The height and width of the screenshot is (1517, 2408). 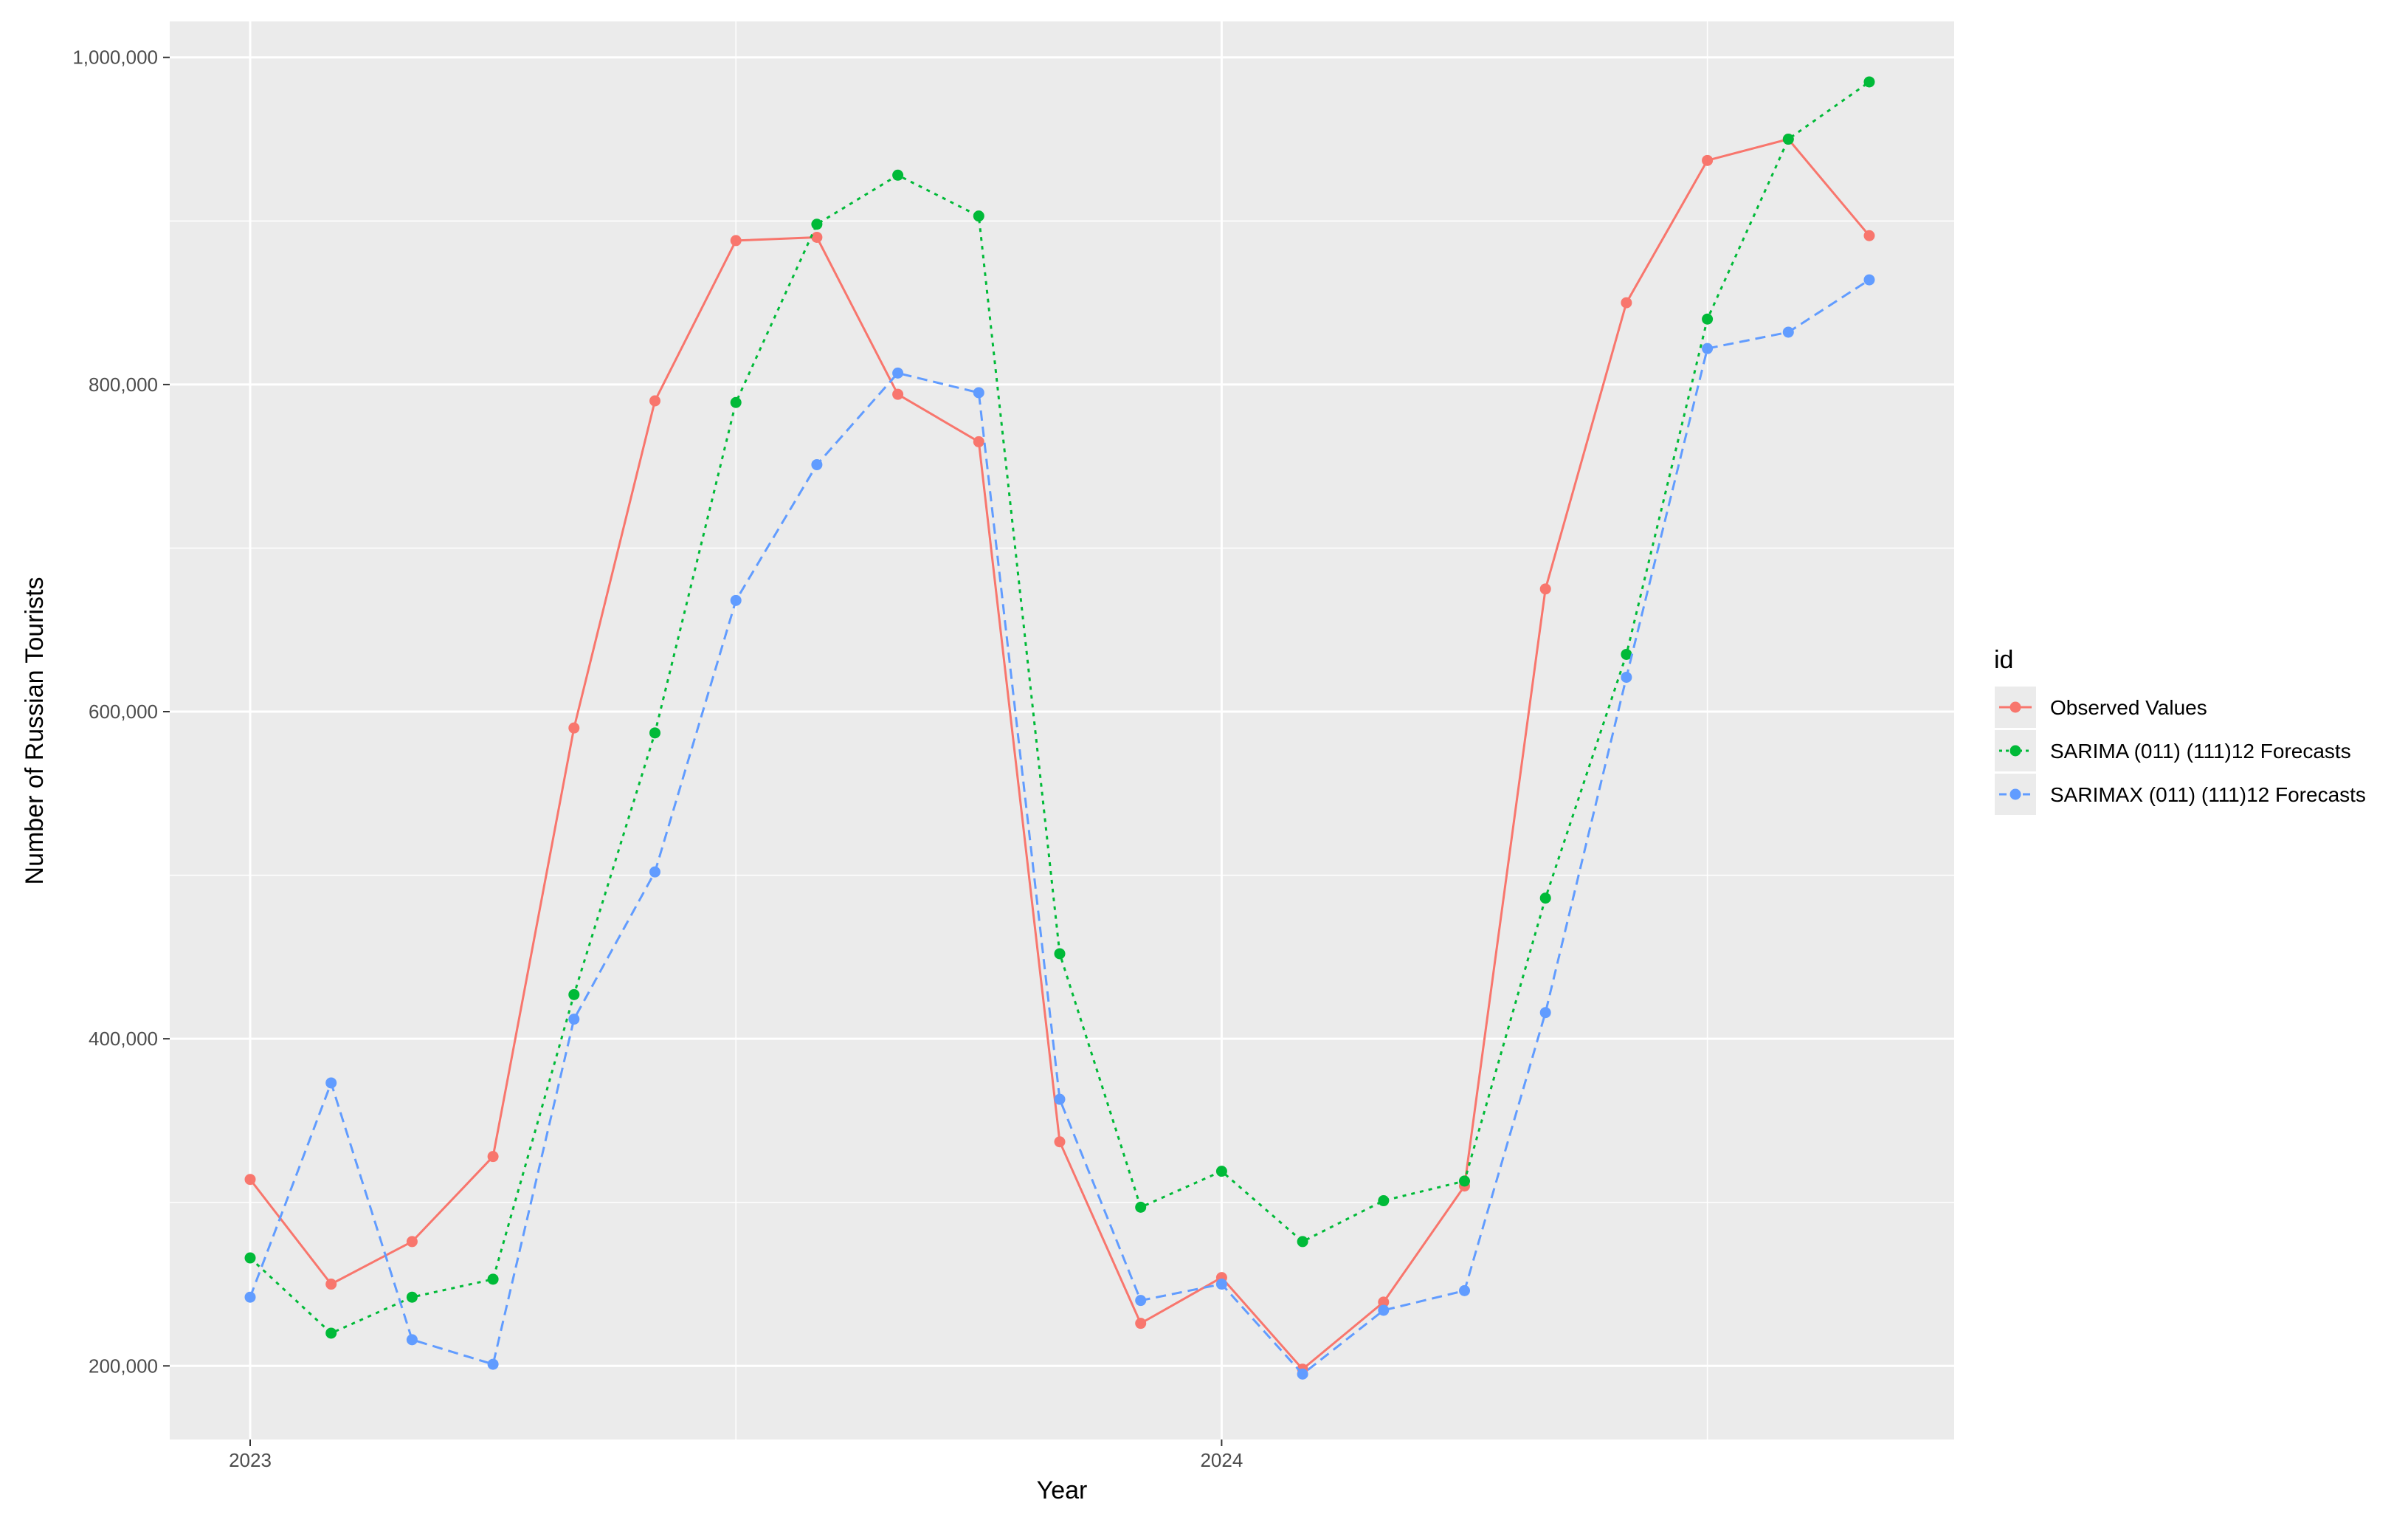 What do you see at coordinates (124, 1039) in the screenshot?
I see `y-tick-label: 400,000` at bounding box center [124, 1039].